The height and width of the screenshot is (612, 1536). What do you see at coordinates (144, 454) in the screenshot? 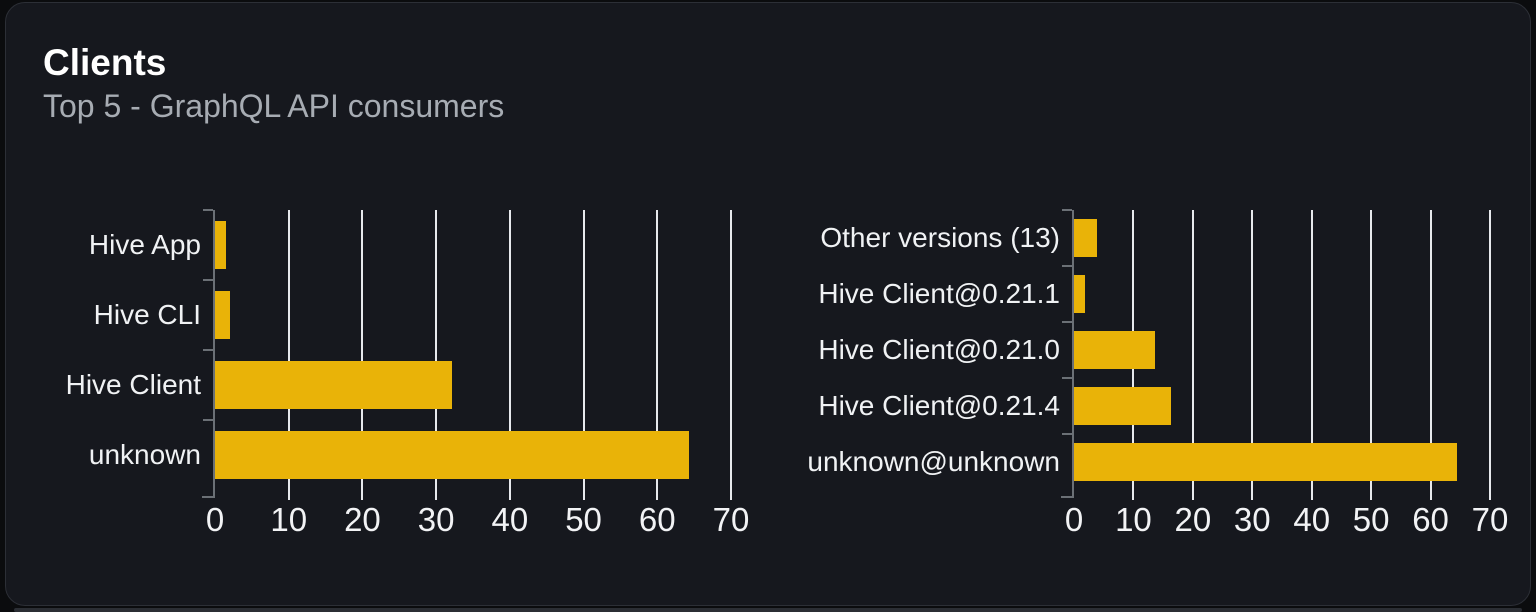
I see `category-label: unknown` at bounding box center [144, 454].